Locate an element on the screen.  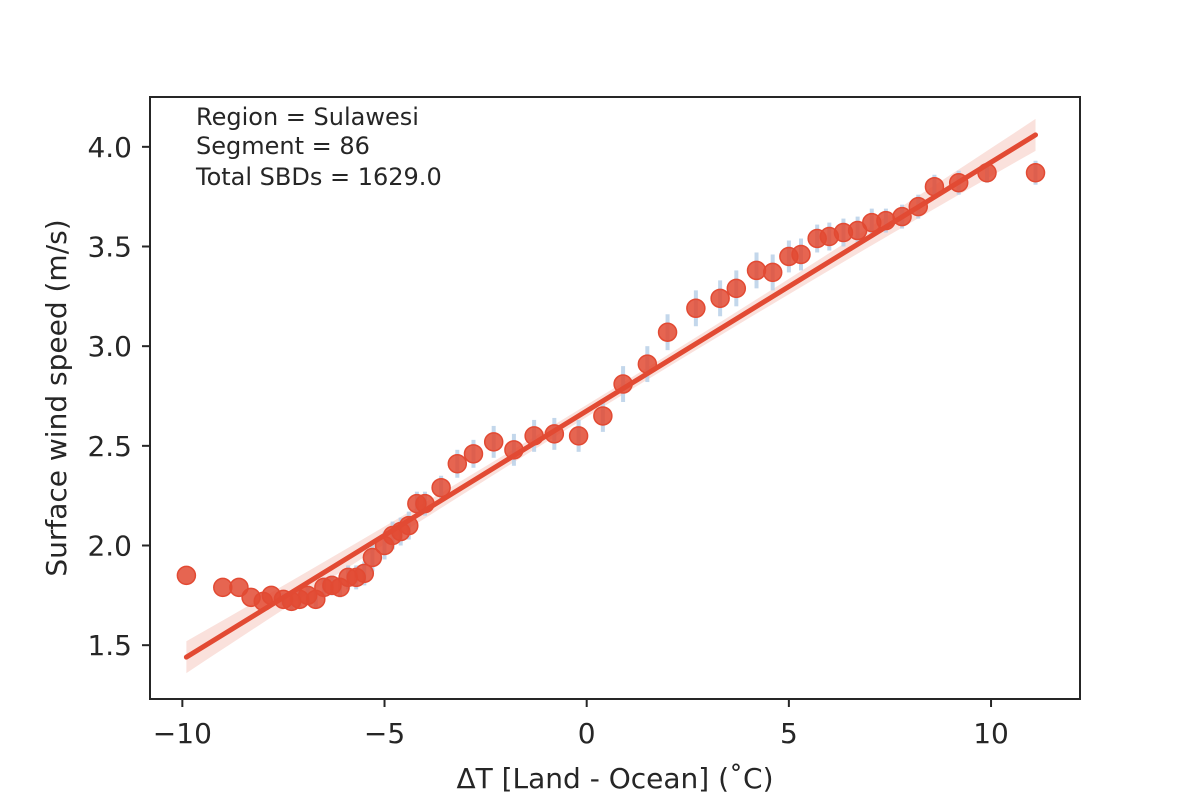
y-tick-label: 2.5 is located at coordinates (109, 446).